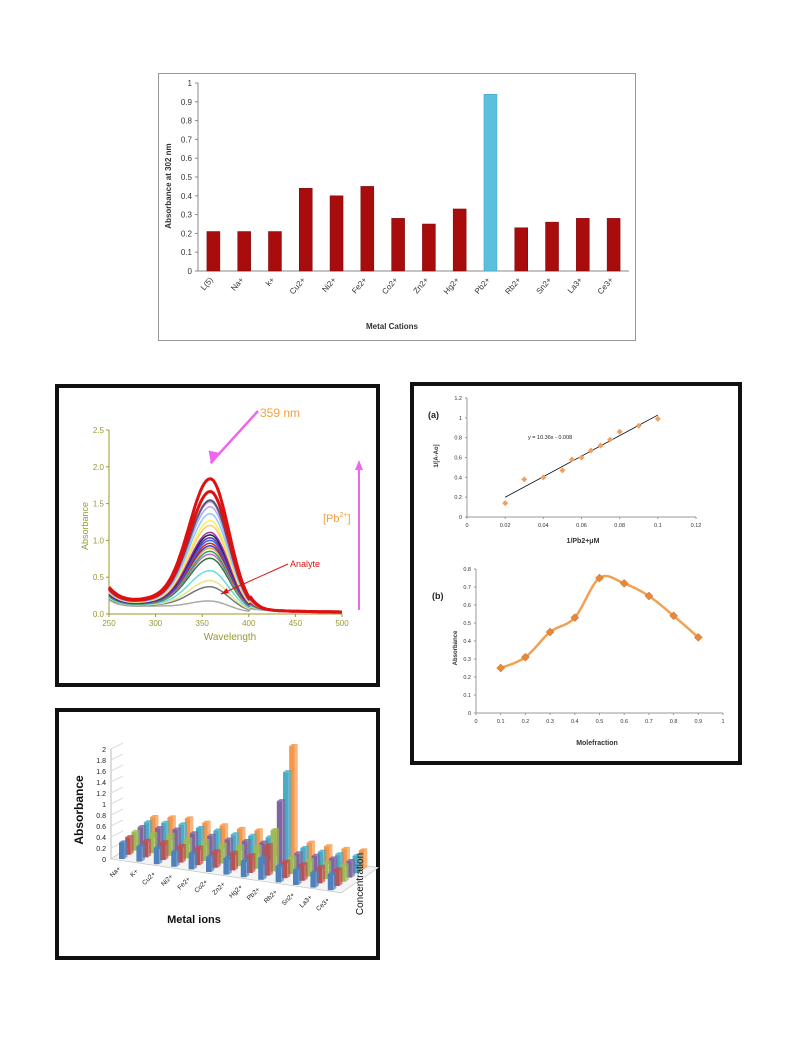 The image size is (793, 1057). I want to click on spectra-x-tick-label: 400, so click(249, 623).